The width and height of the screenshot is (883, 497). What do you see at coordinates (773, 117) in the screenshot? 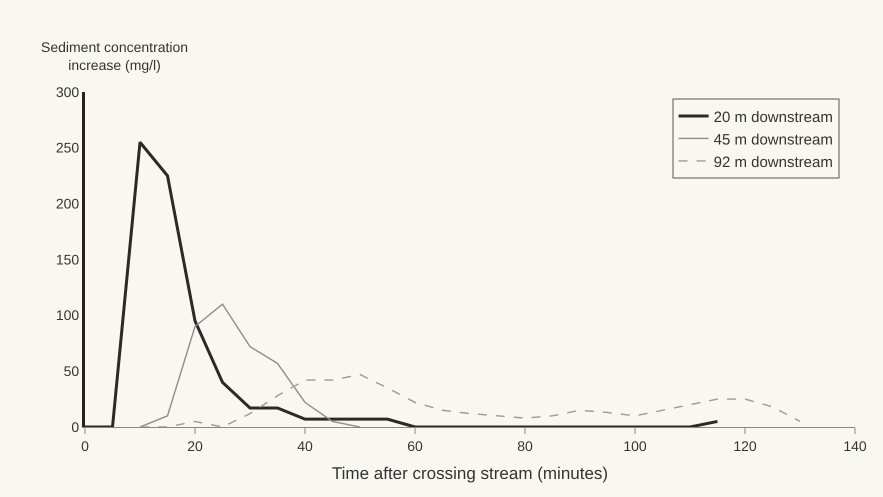
I see `legend-label: 20 m downstream` at bounding box center [773, 117].